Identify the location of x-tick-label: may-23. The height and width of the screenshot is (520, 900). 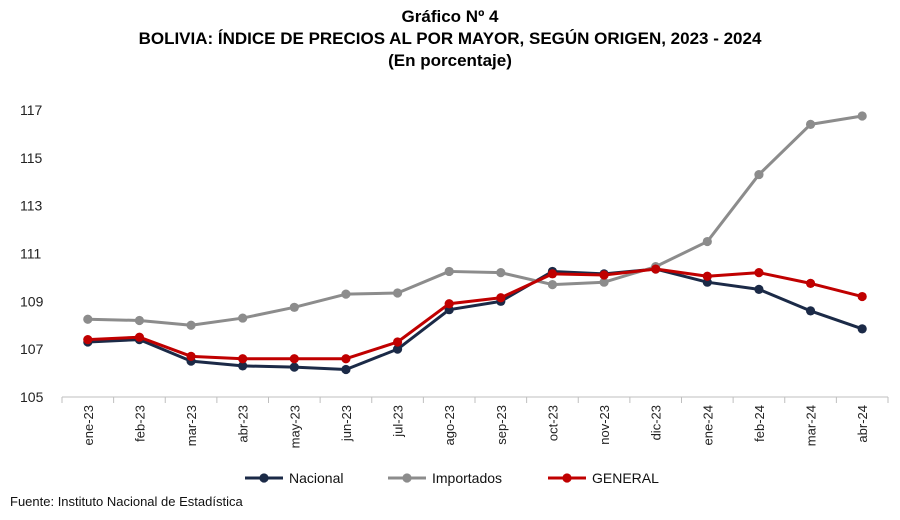
(294, 426).